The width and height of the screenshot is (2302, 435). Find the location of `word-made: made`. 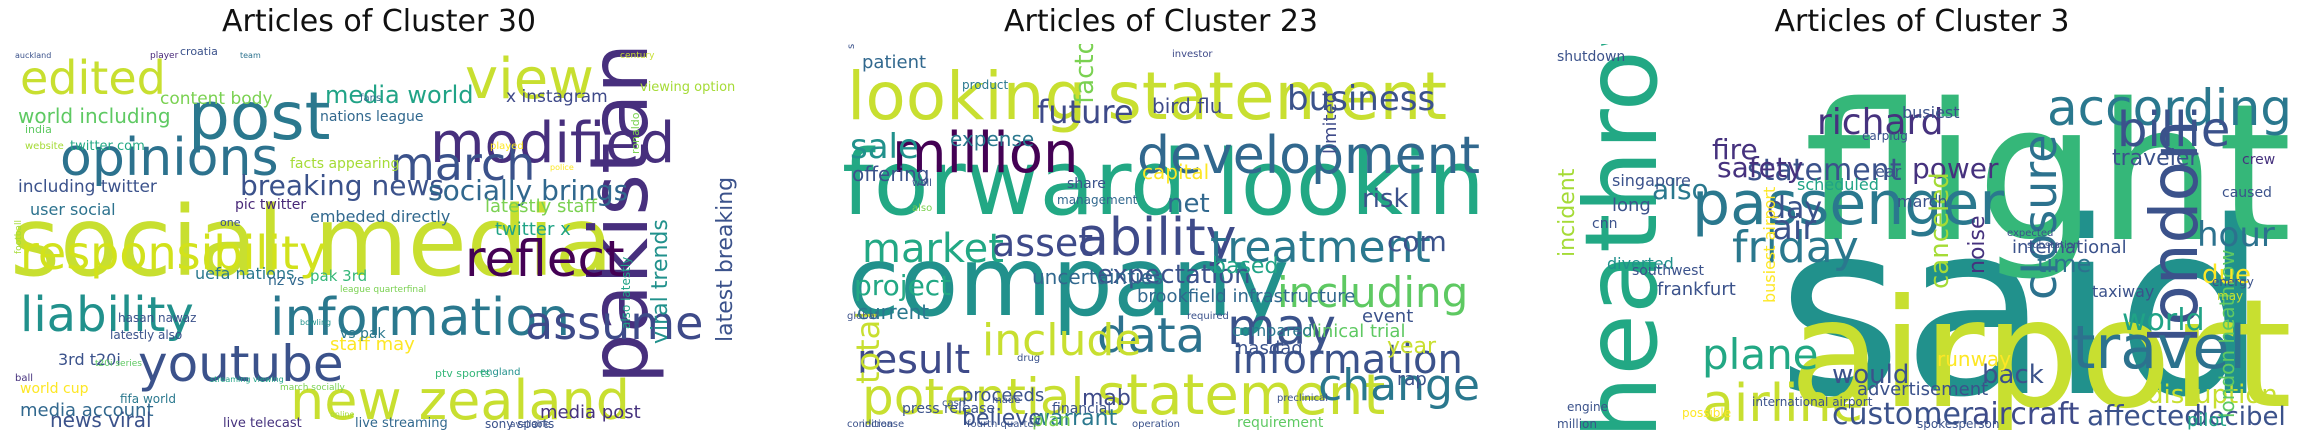

word-made: made is located at coordinates (1006, 400).